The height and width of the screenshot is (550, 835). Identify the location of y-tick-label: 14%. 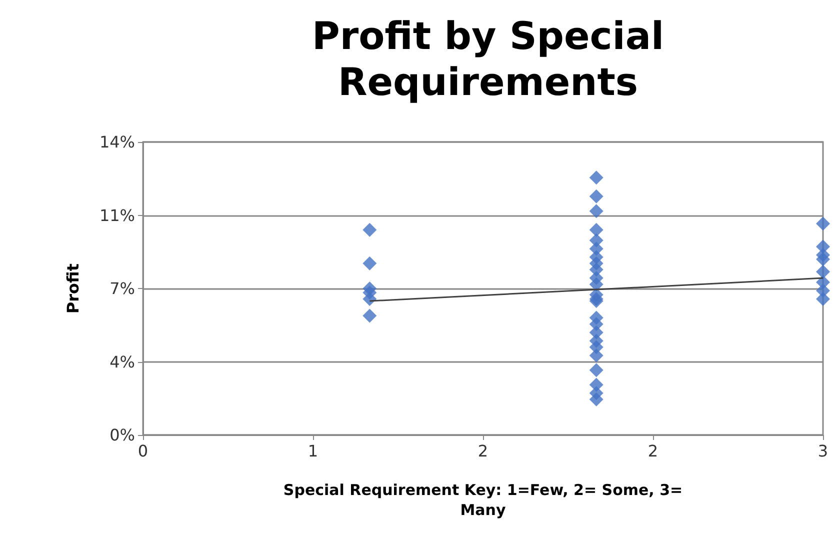
(117, 142).